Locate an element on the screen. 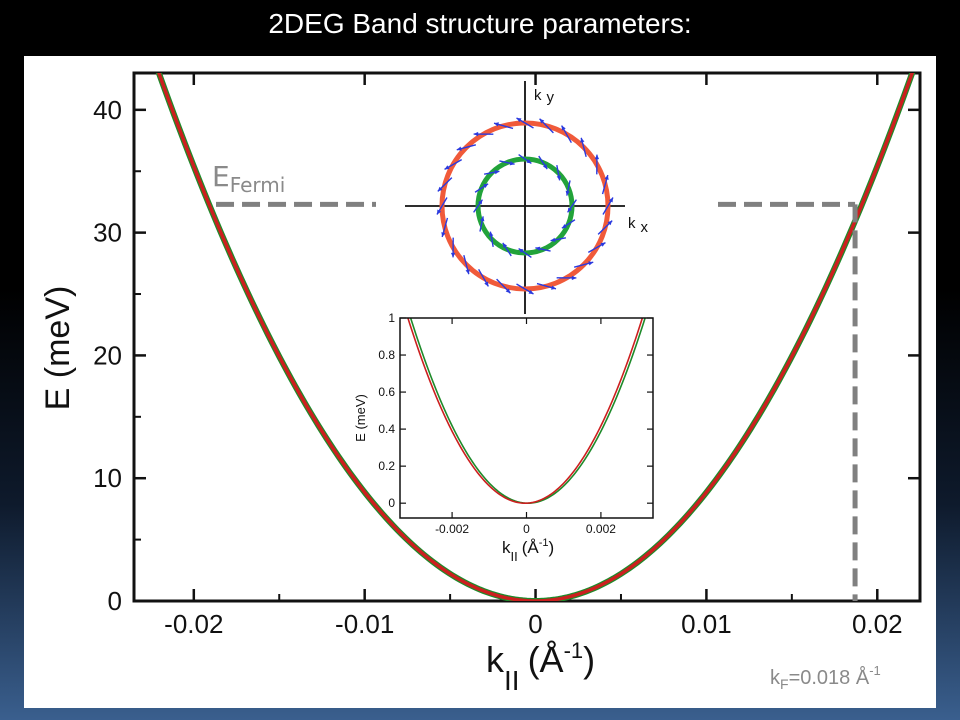 This screenshot has width=960, height=720. inset-y-tick-label: 0 is located at coordinates (391, 503).